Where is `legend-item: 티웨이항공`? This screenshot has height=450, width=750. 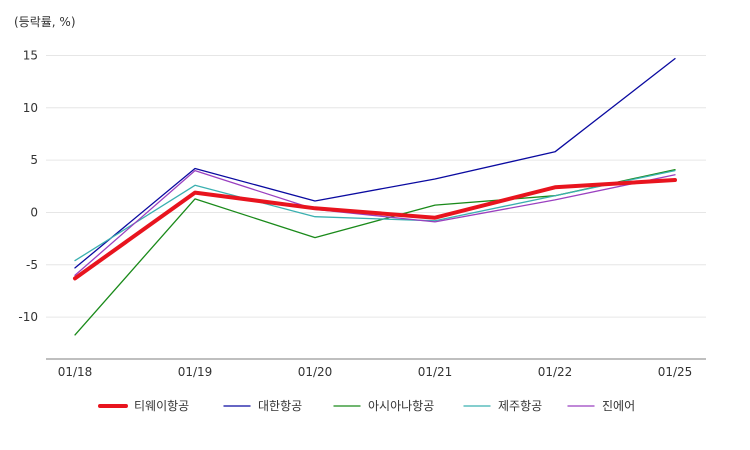
legend-item: 티웨이항공 is located at coordinates (143, 406).